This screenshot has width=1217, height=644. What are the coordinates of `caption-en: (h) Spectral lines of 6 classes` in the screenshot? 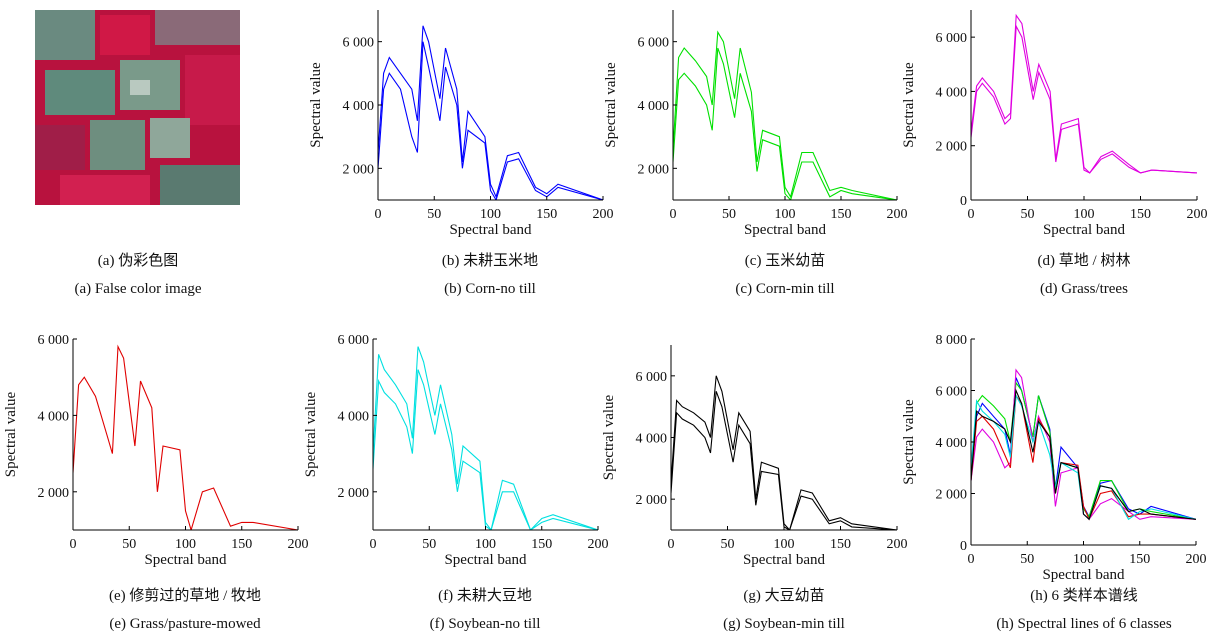 It's located at (1084, 624).